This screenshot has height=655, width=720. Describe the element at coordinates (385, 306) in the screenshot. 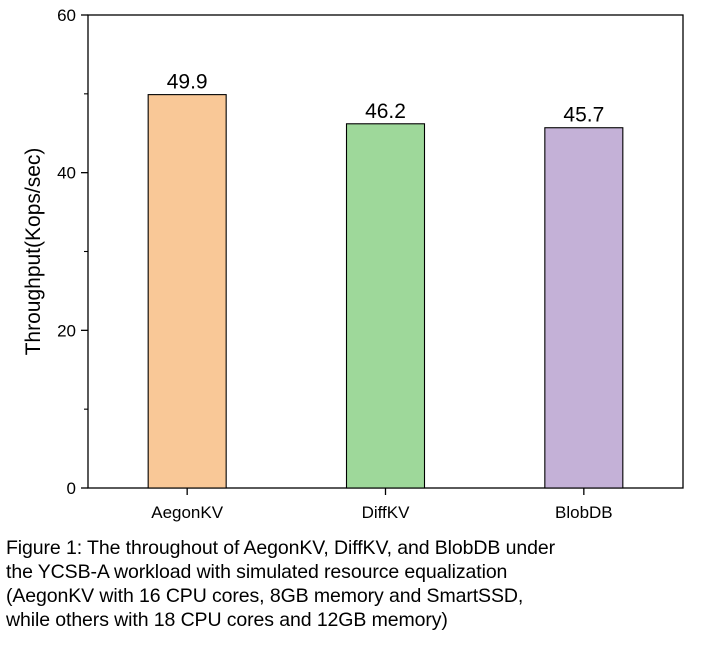

I see `bar-diffkv` at that location.